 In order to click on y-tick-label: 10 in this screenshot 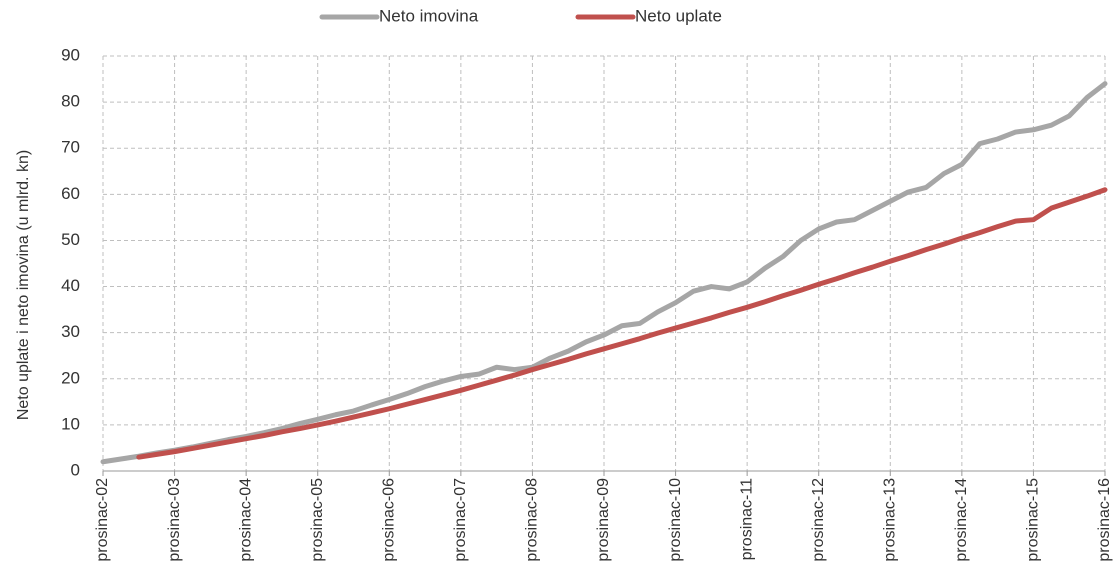, I will do `click(70, 423)`.